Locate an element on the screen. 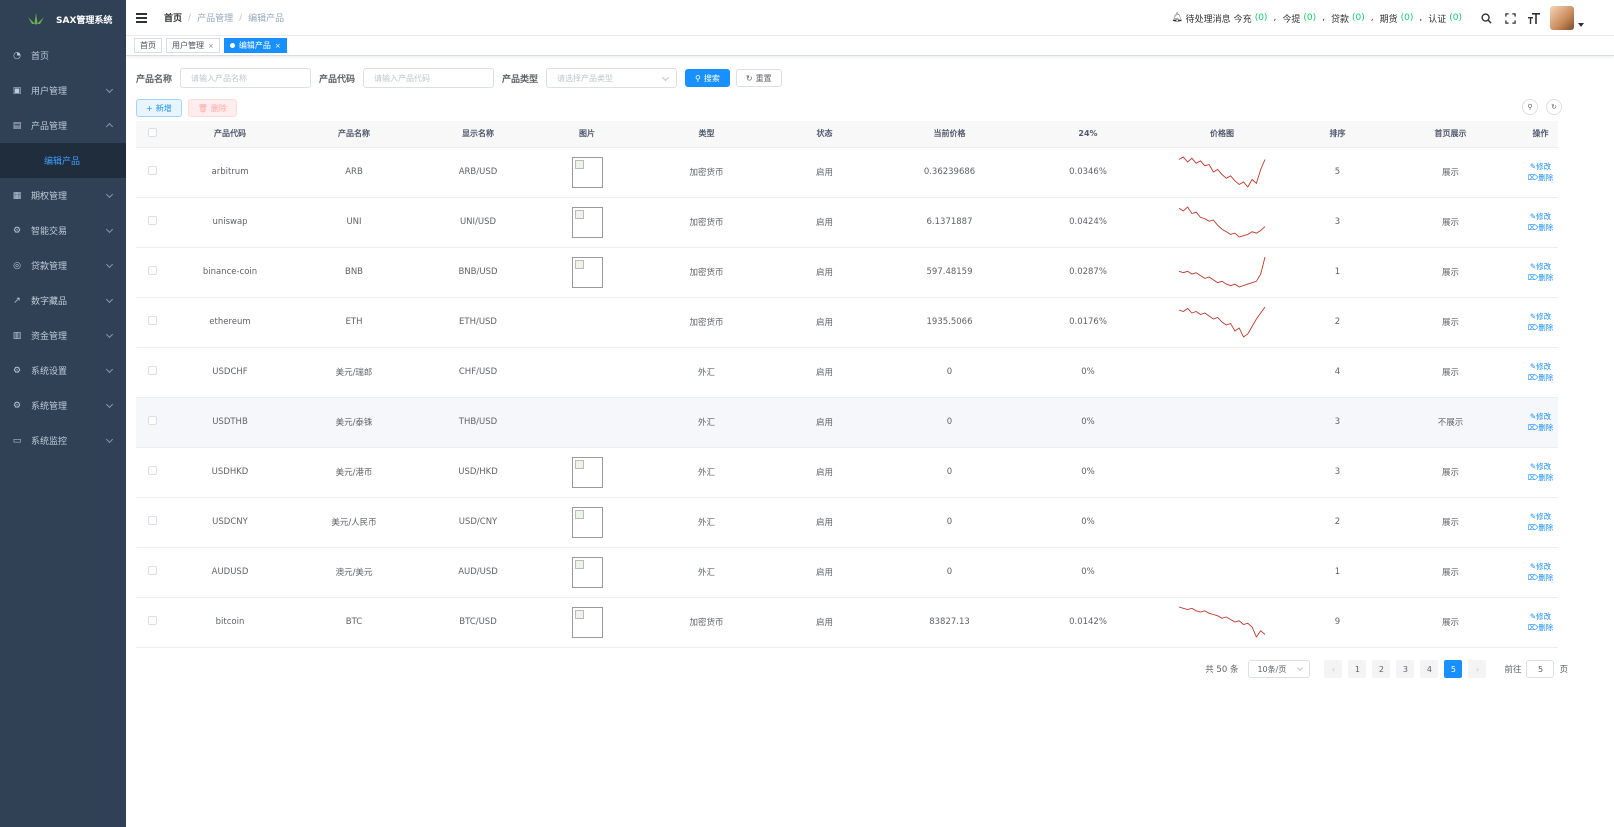 This screenshot has width=1614, height=827. sidebar-item-7: ▥ 资金管理 is located at coordinates (63, 335).